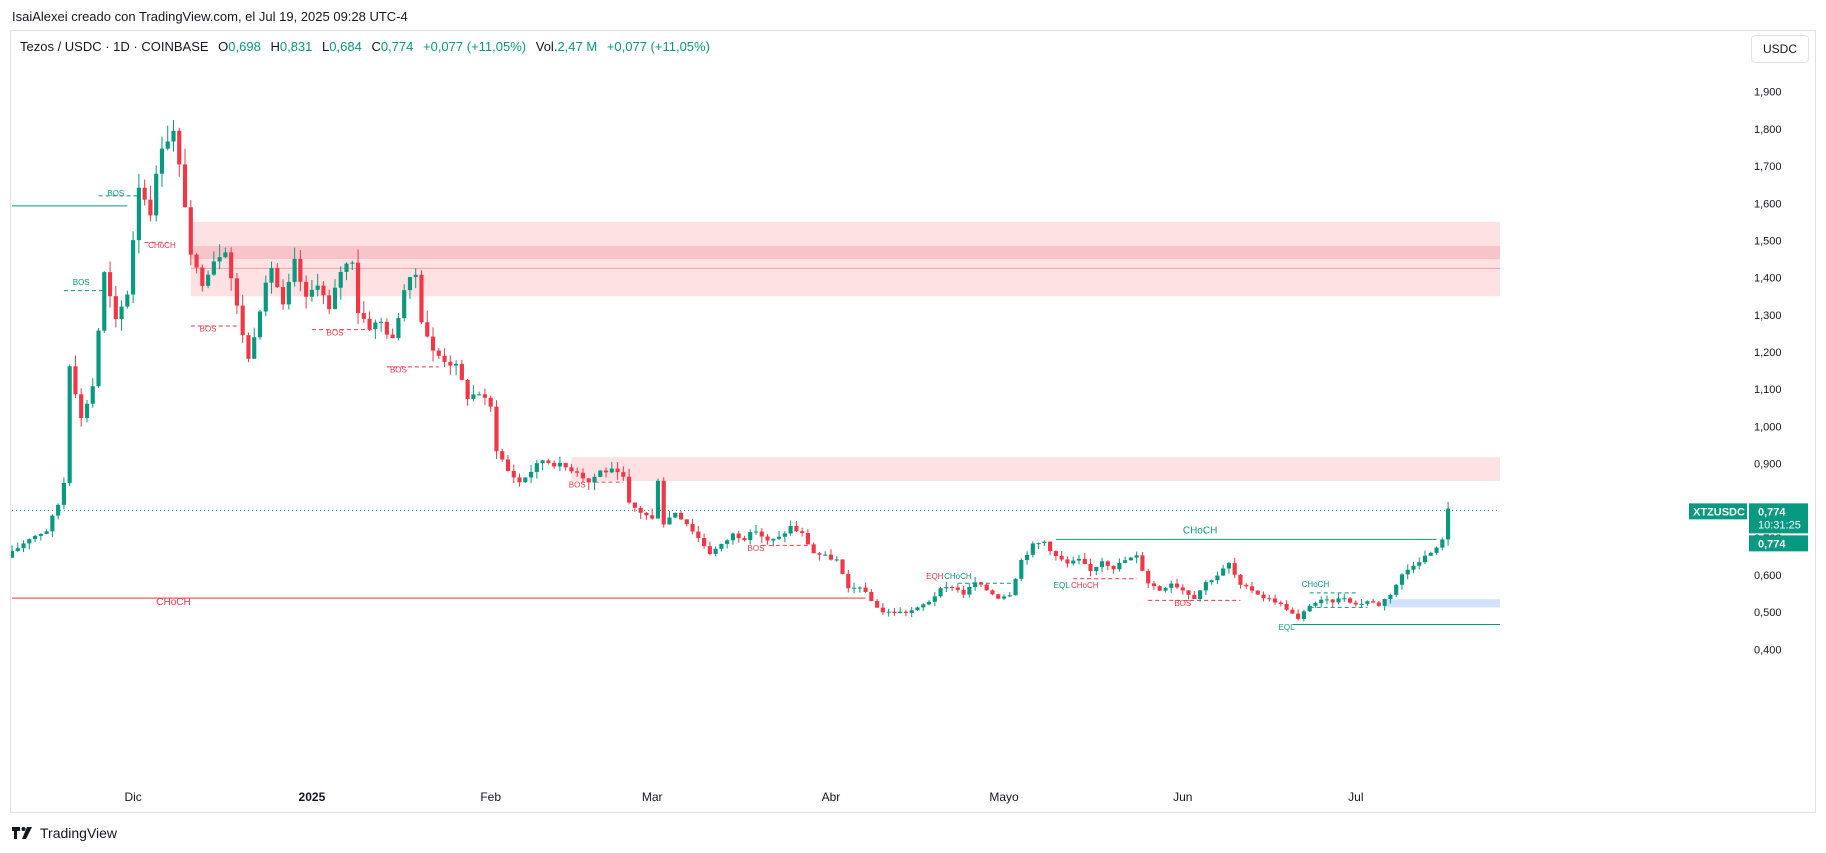 This screenshot has height=853, width=1826. Describe the element at coordinates (1780, 49) in the screenshot. I see `currency-unit-button: USDC` at that location.